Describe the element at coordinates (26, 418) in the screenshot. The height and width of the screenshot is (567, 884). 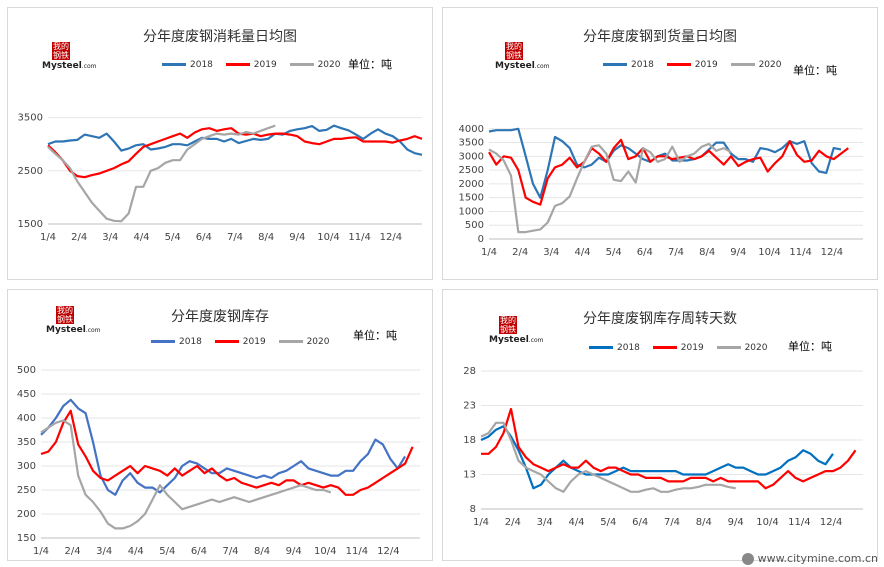
I see `y-tick-label: 400` at that location.